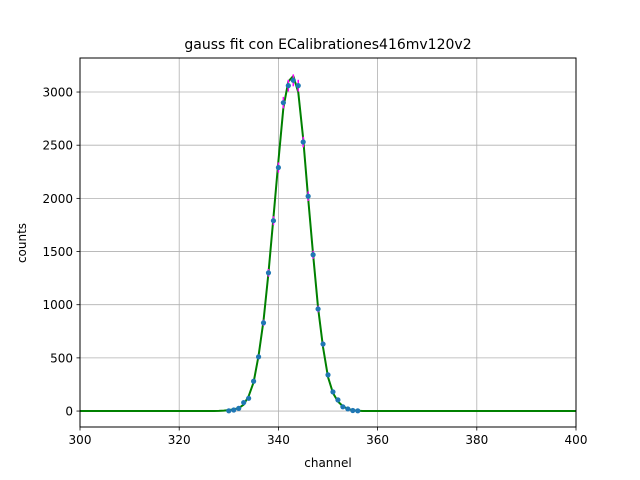 This screenshot has height=480, width=640. Describe the element at coordinates (576, 440) in the screenshot. I see `x-tick-label: 400` at that location.